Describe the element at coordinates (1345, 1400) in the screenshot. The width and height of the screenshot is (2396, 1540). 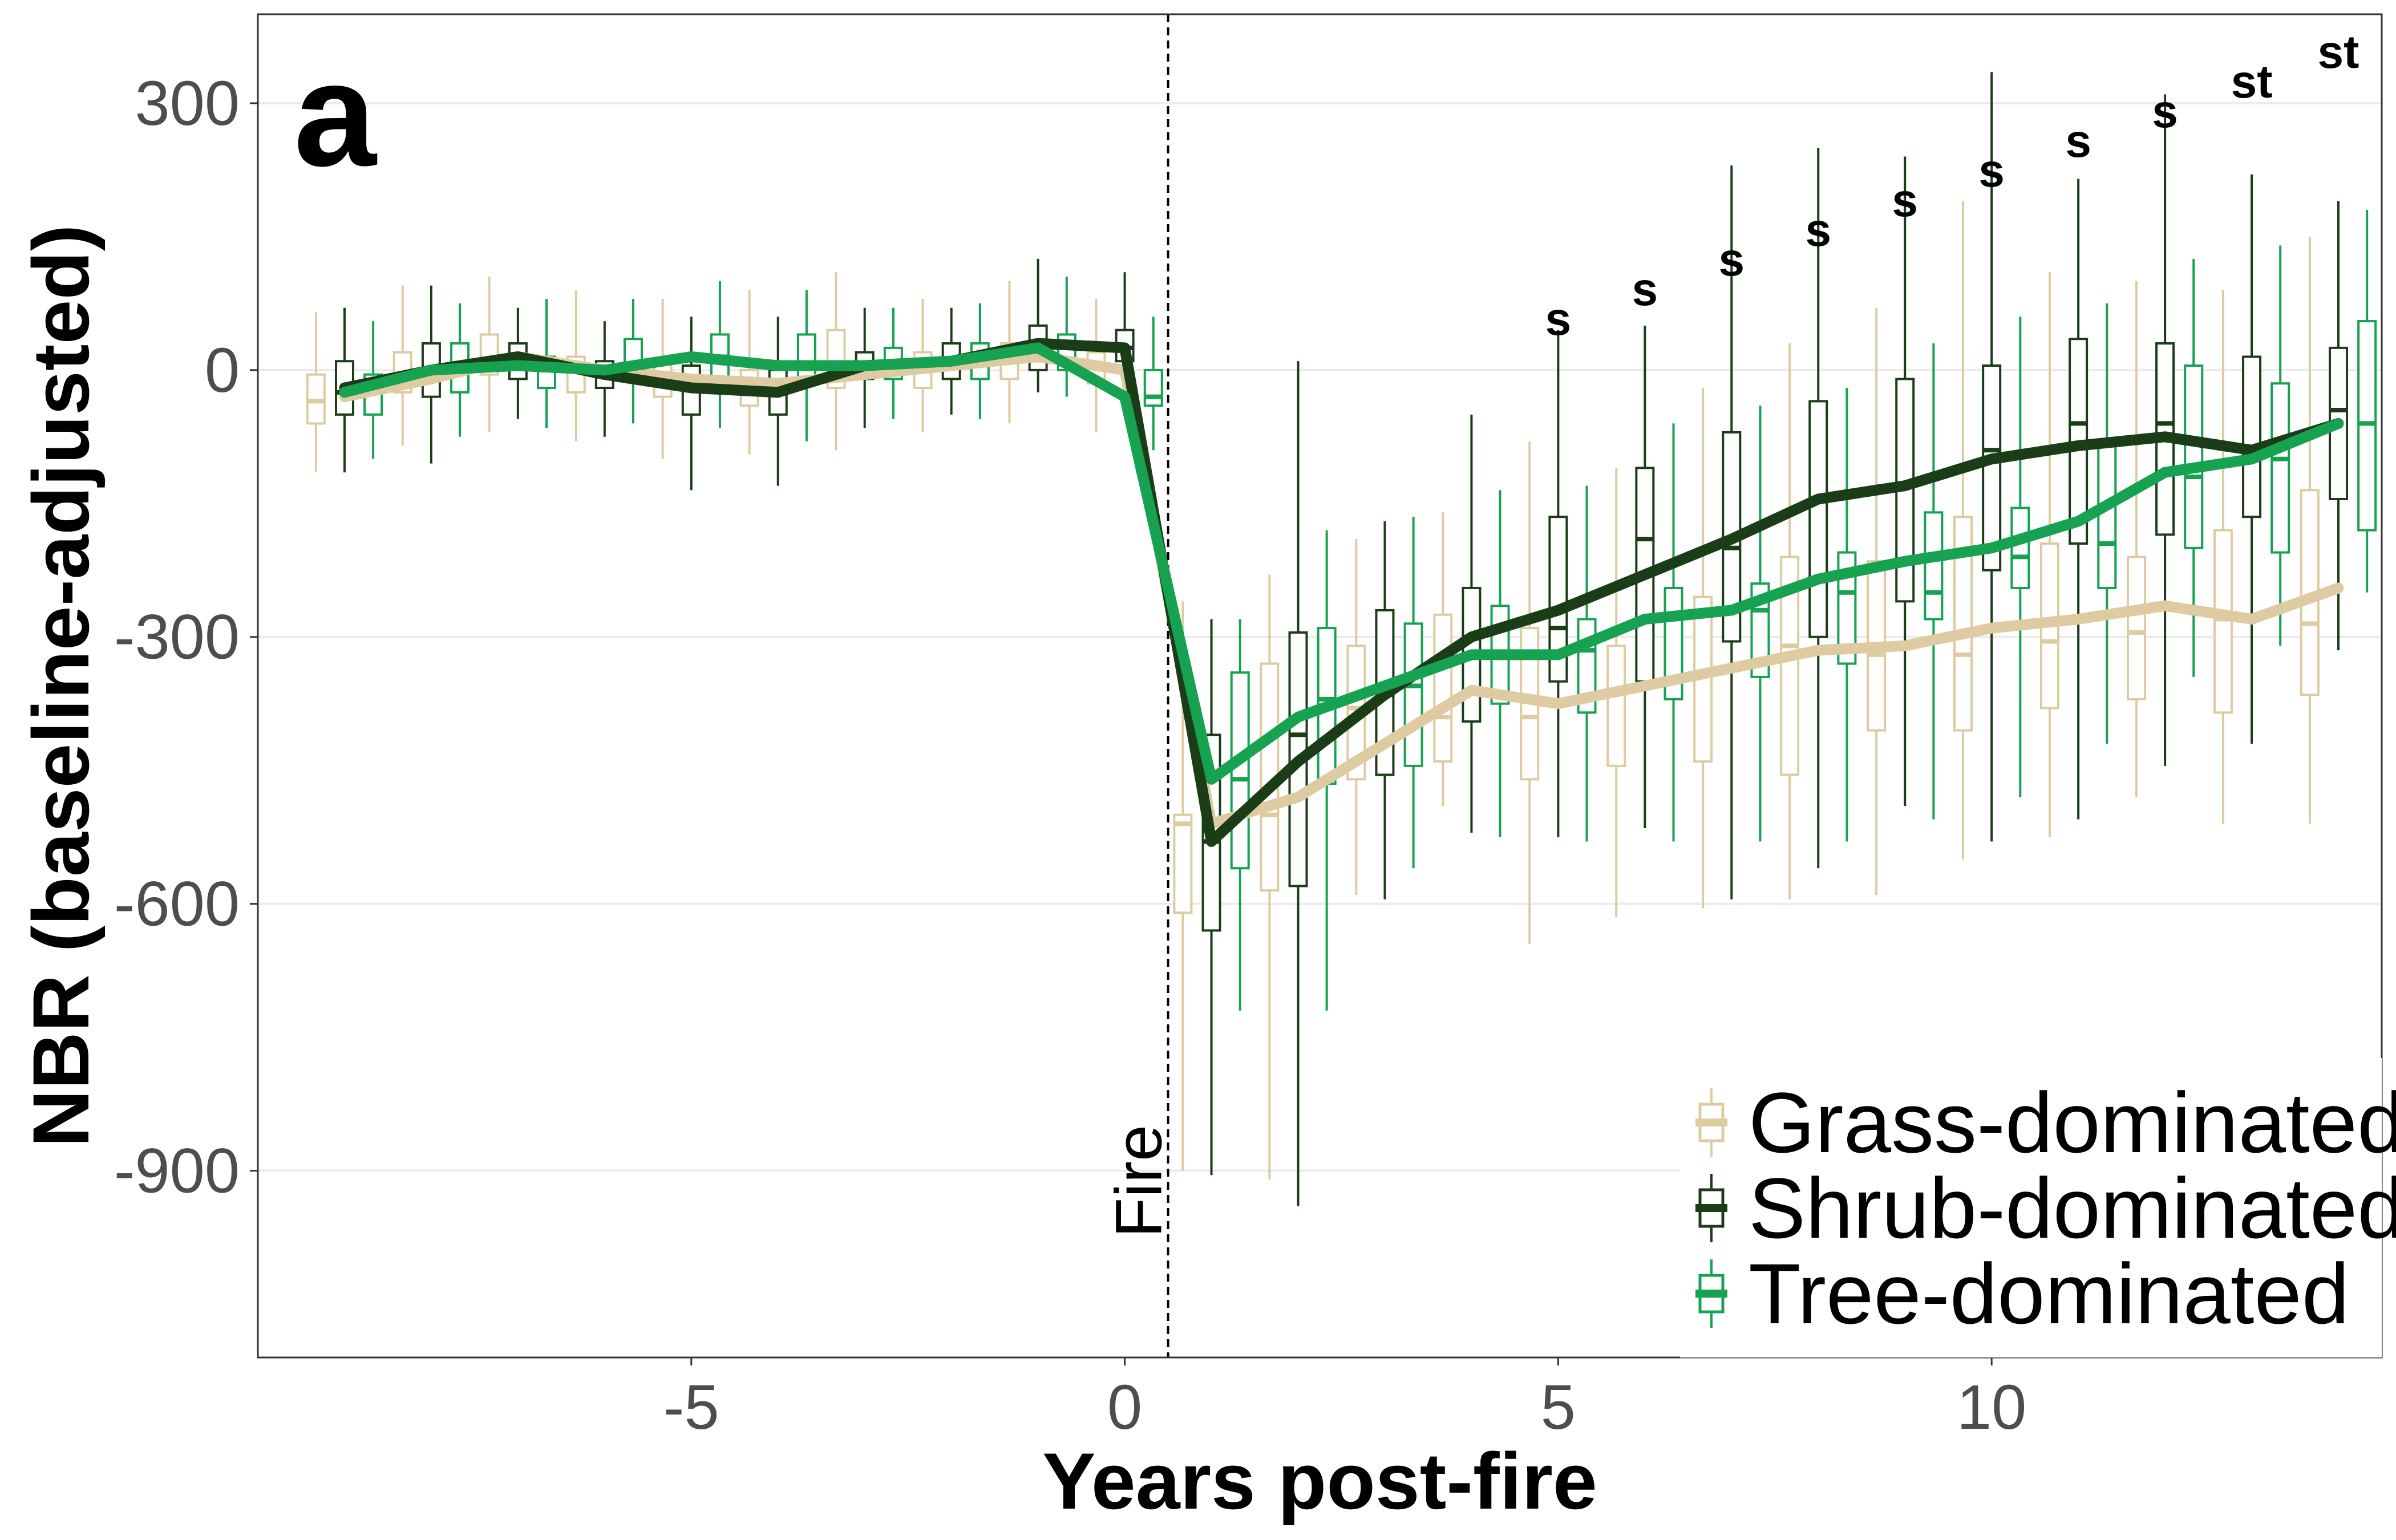
I see `x-axis-ticks: -5 0 5 10` at that location.